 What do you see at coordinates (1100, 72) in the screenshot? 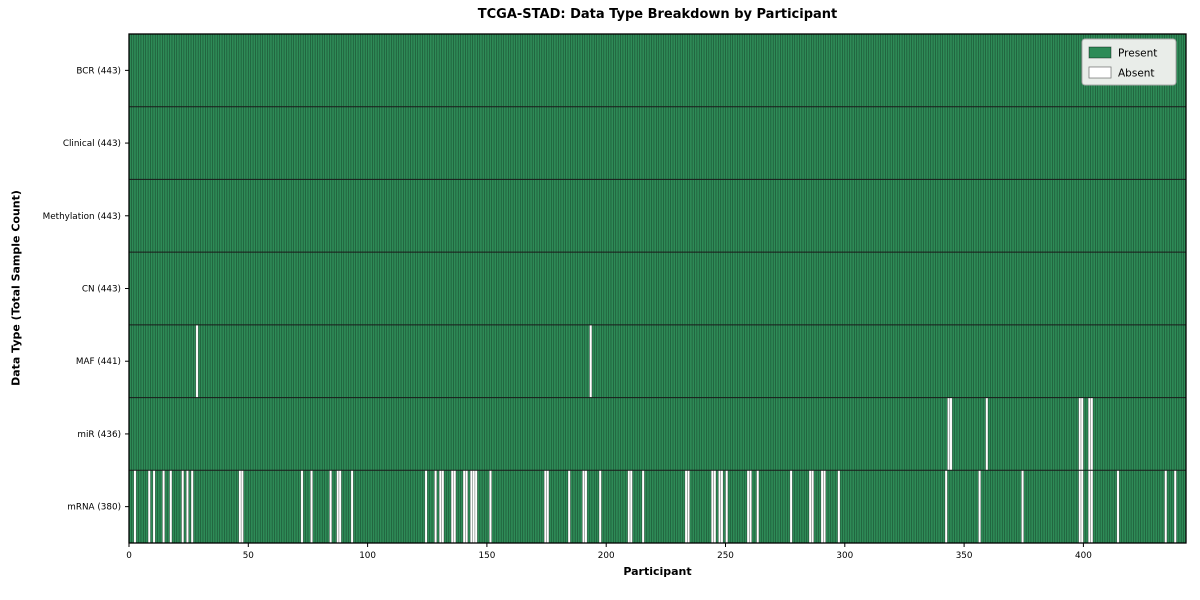
I see `legend-swatch-absent` at bounding box center [1100, 72].